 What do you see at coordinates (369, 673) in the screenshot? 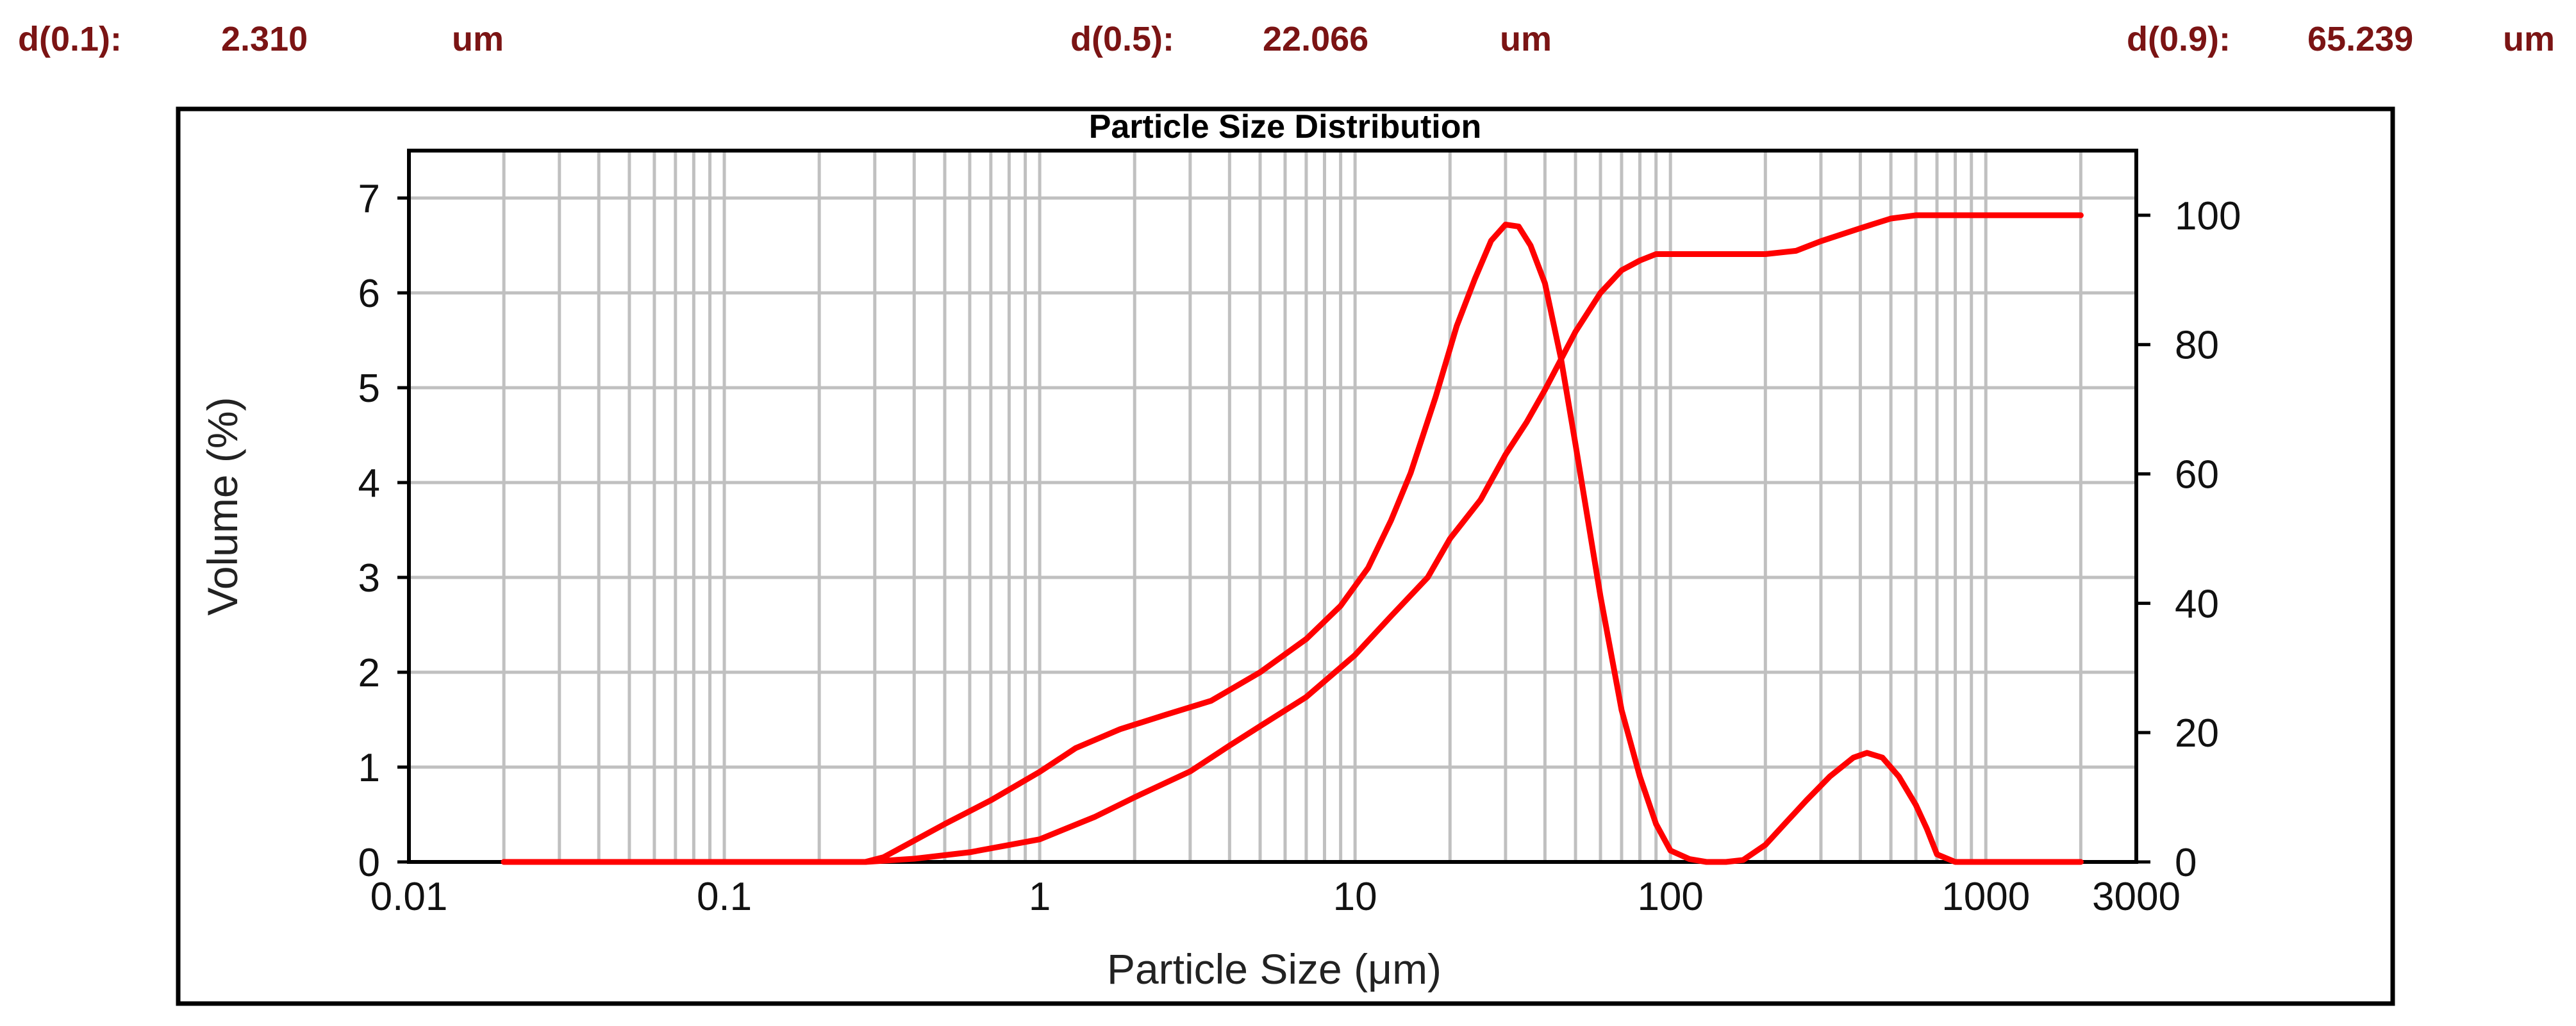
I see `y-tick-label: 2` at bounding box center [369, 673].